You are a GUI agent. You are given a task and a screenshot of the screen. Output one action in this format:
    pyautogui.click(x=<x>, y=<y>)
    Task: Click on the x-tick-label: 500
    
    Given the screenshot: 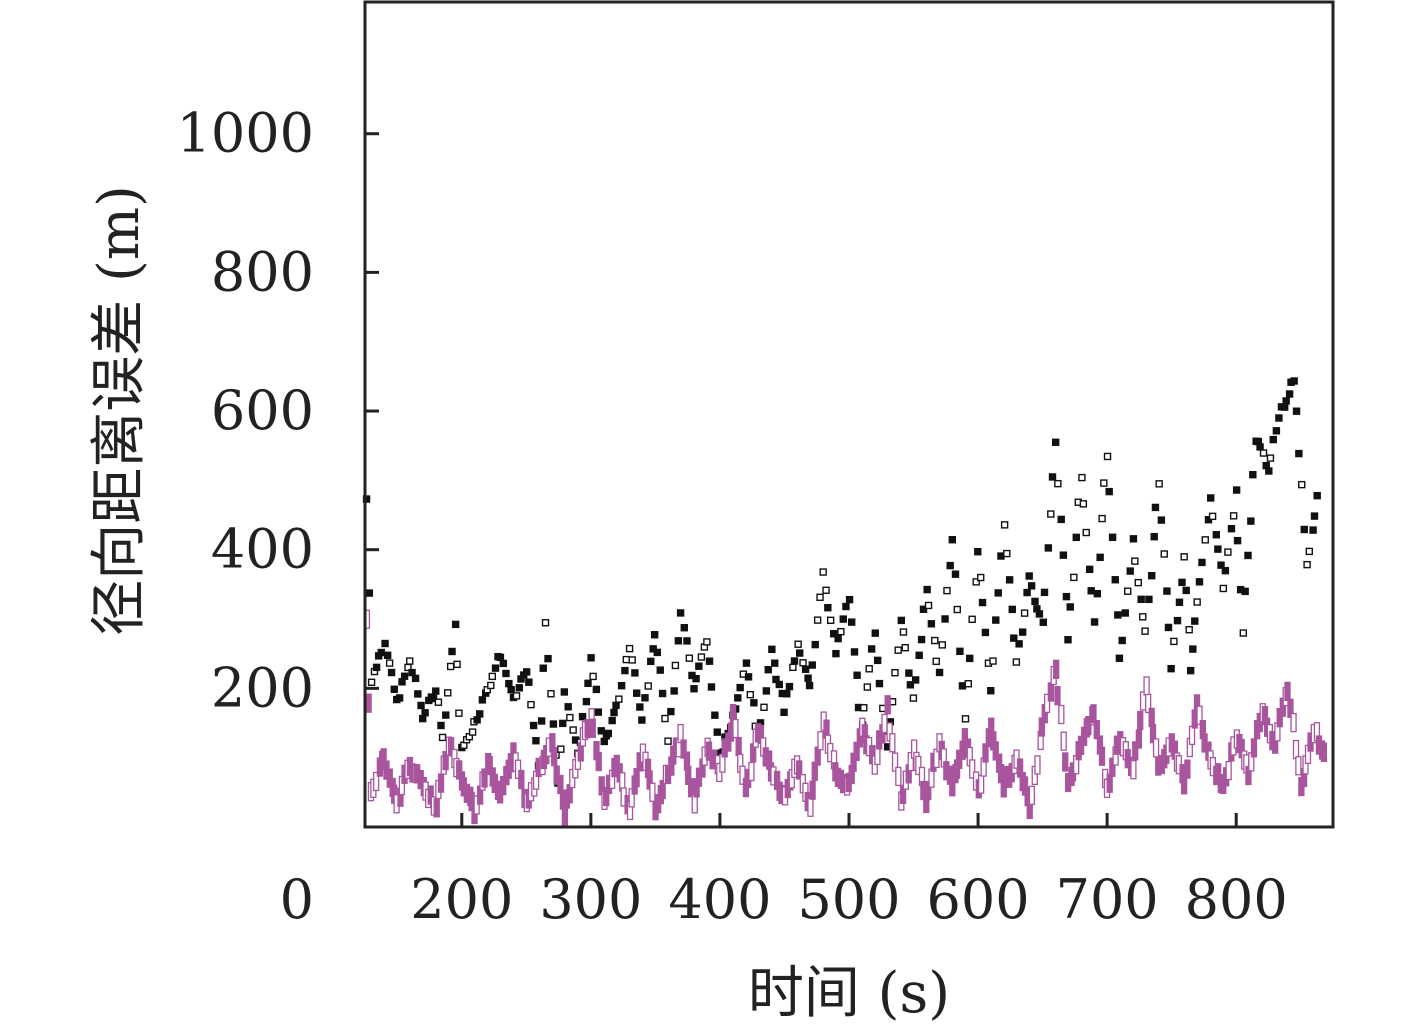 What is the action you would take?
    pyautogui.click(x=848, y=899)
    